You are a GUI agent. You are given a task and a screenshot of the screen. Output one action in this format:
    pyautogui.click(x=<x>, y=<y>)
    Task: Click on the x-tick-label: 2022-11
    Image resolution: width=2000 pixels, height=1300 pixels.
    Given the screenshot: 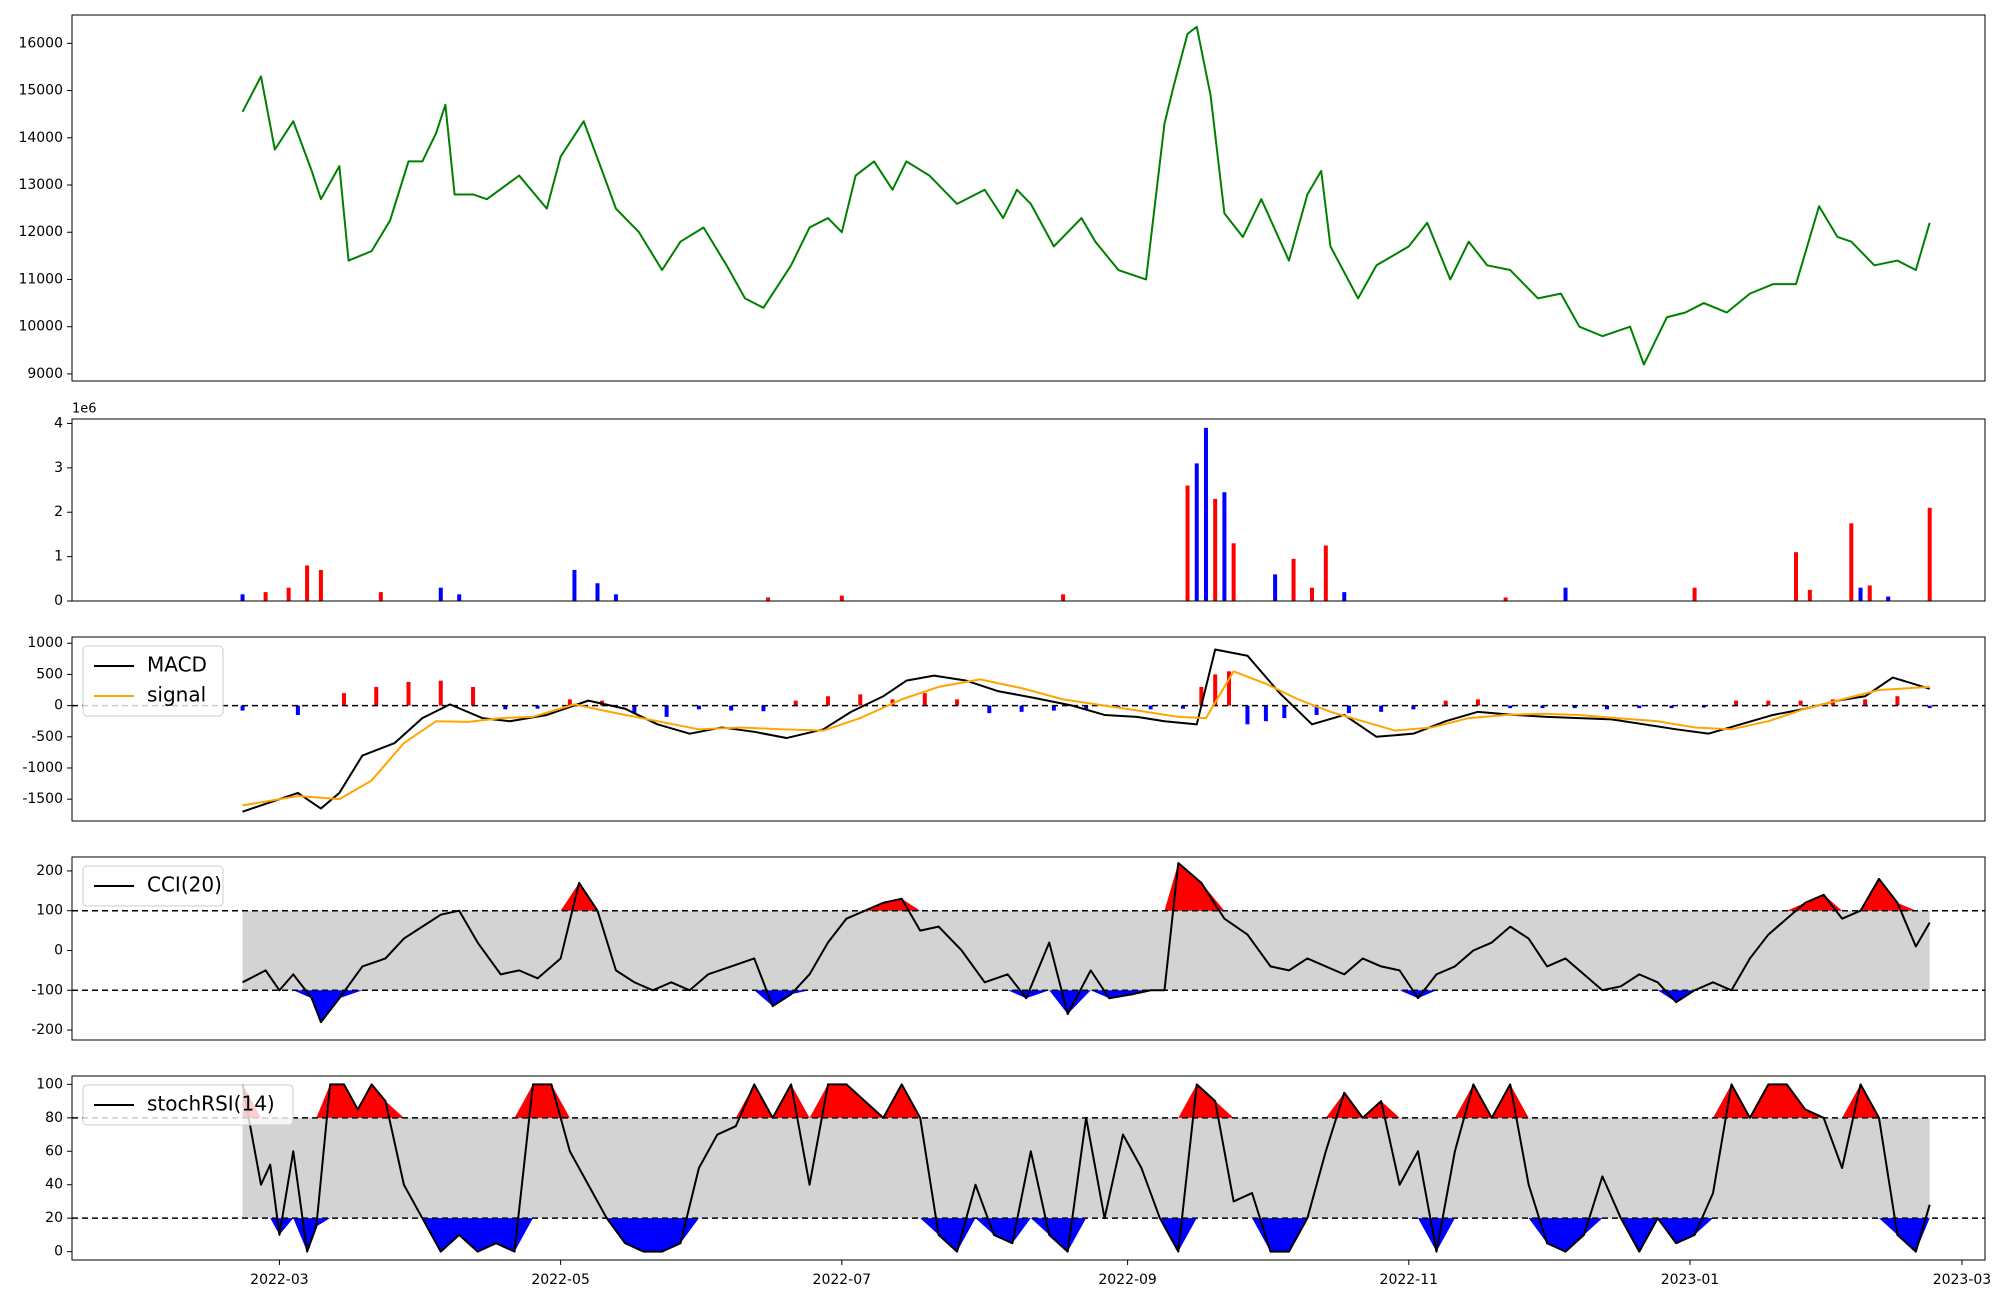 What is the action you would take?
    pyautogui.click(x=1409, y=1280)
    